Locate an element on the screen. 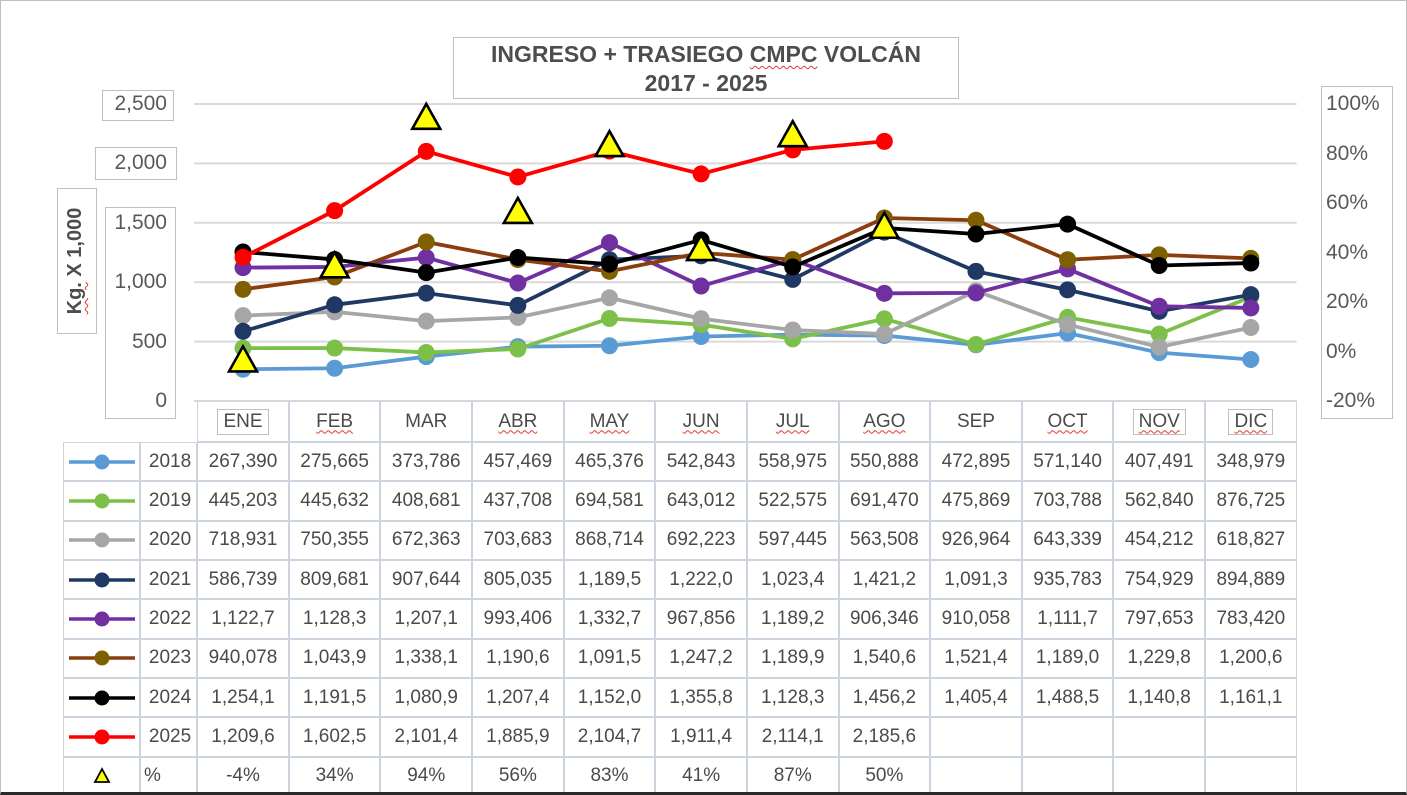 Image resolution: width=1407 pixels, height=795 pixels. month-header-AGO: AGO is located at coordinates (884, 421).